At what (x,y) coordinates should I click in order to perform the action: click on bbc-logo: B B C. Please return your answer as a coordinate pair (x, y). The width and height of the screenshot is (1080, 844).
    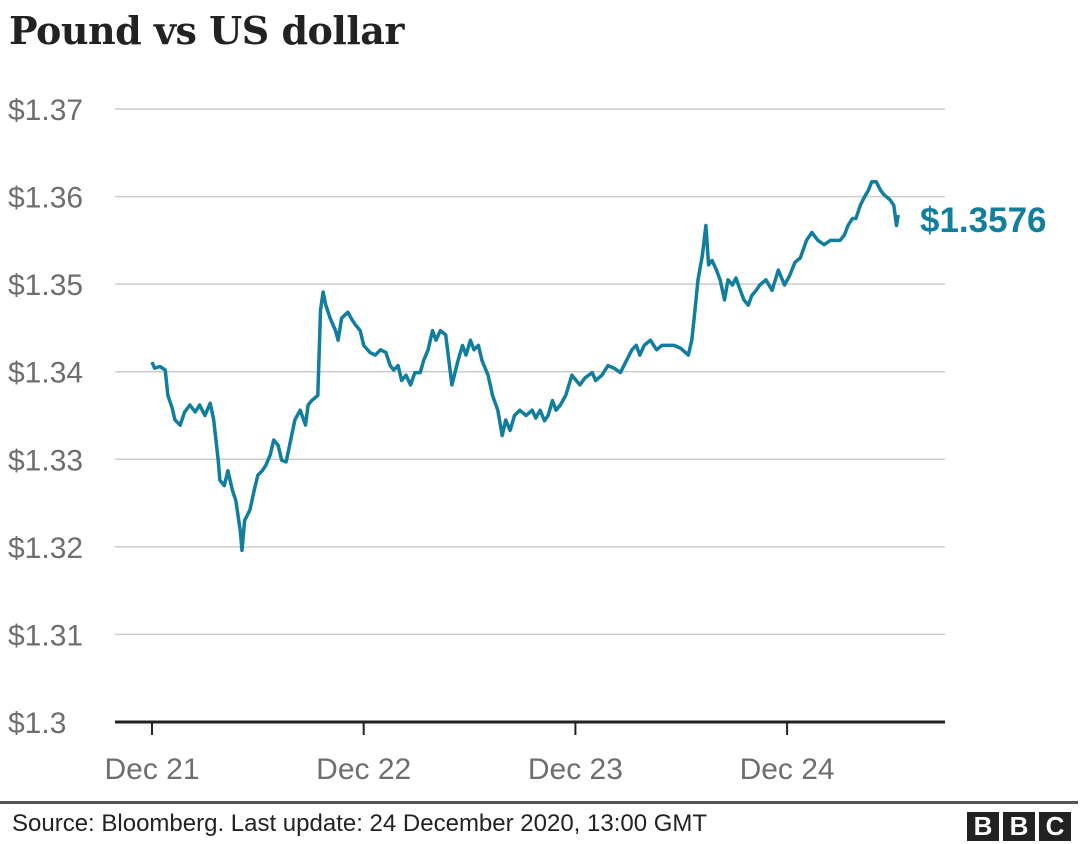
    Looking at the image, I should click on (1019, 826).